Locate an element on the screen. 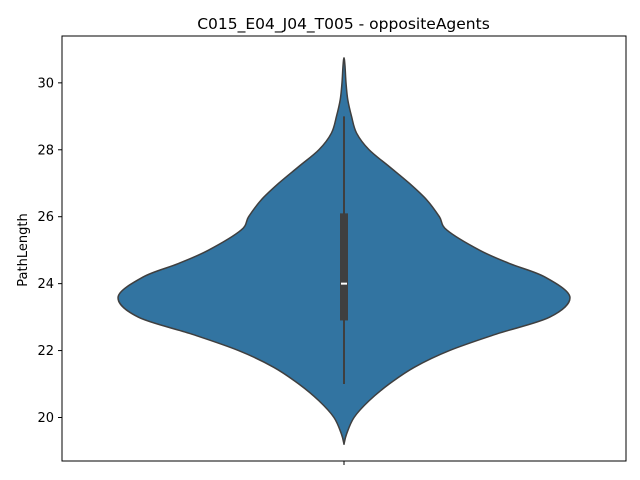 Image resolution: width=640 pixels, height=480 pixels. y-tick-label: 30 is located at coordinates (45, 83).